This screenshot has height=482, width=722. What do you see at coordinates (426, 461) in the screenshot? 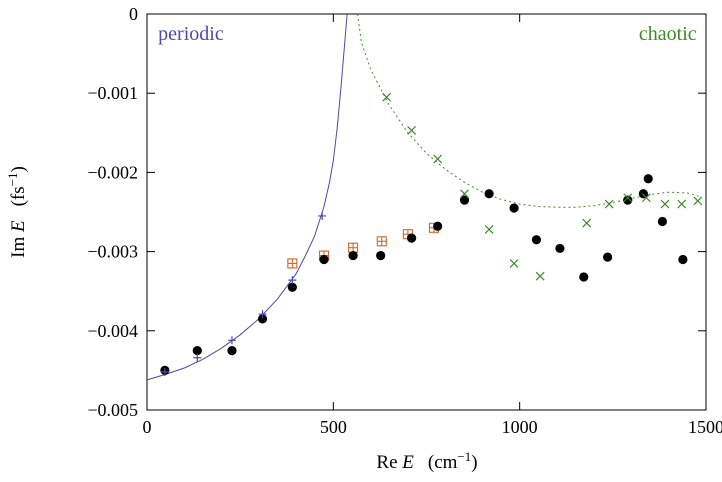
I see `x-axis-label: Re E (cm−1)` at bounding box center [426, 461].